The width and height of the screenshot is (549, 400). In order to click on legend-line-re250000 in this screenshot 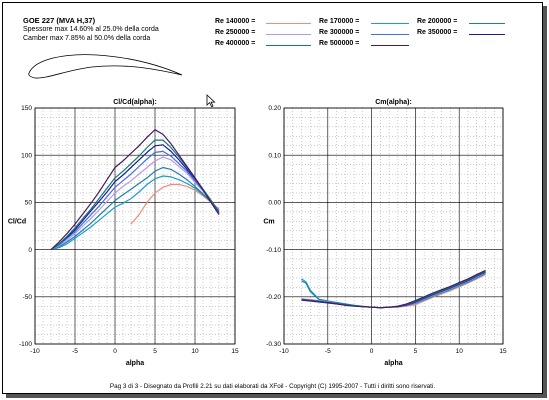, I will do `click(288, 34)`.